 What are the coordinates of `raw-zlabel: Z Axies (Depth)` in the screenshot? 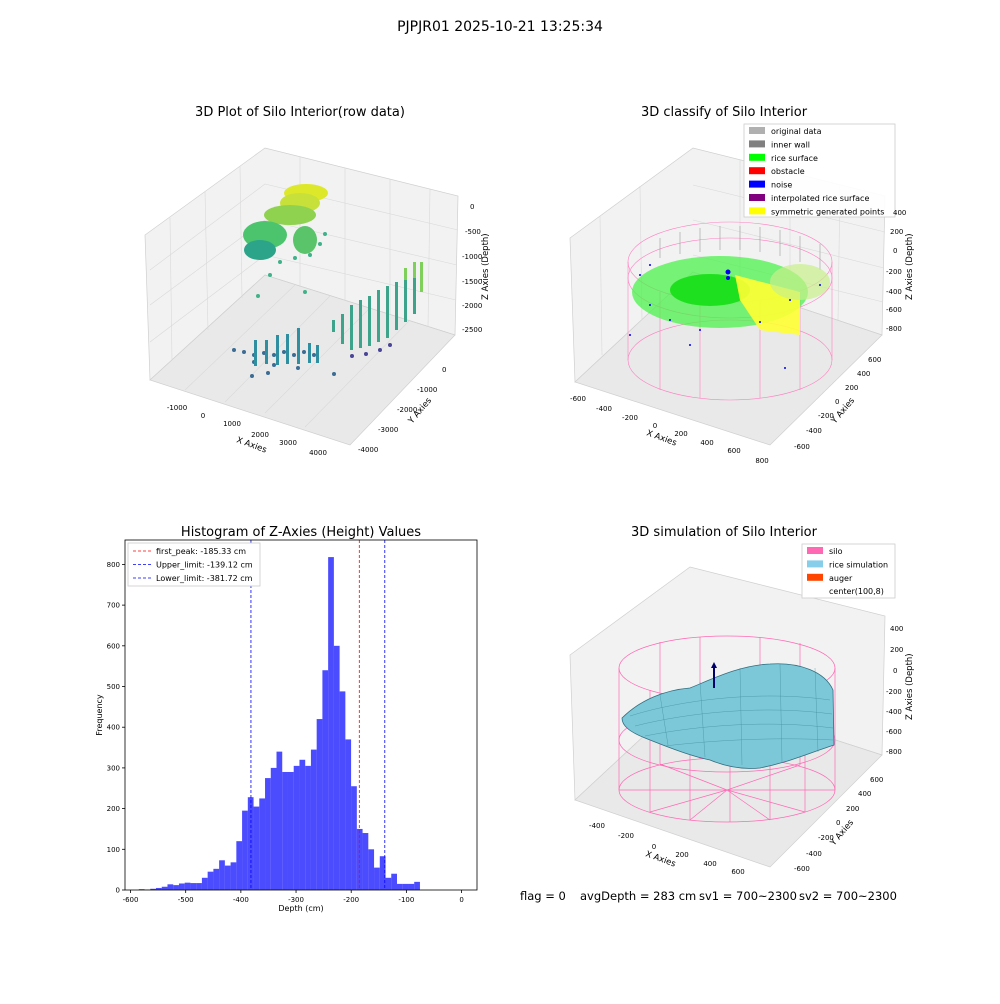 It's located at (486, 266).